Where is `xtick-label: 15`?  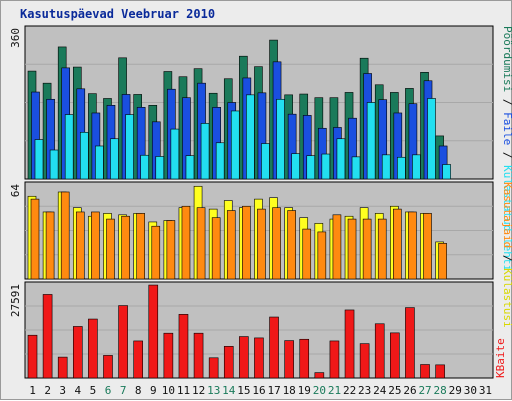
xtick-label: 15 is located at coordinates (243, 390).